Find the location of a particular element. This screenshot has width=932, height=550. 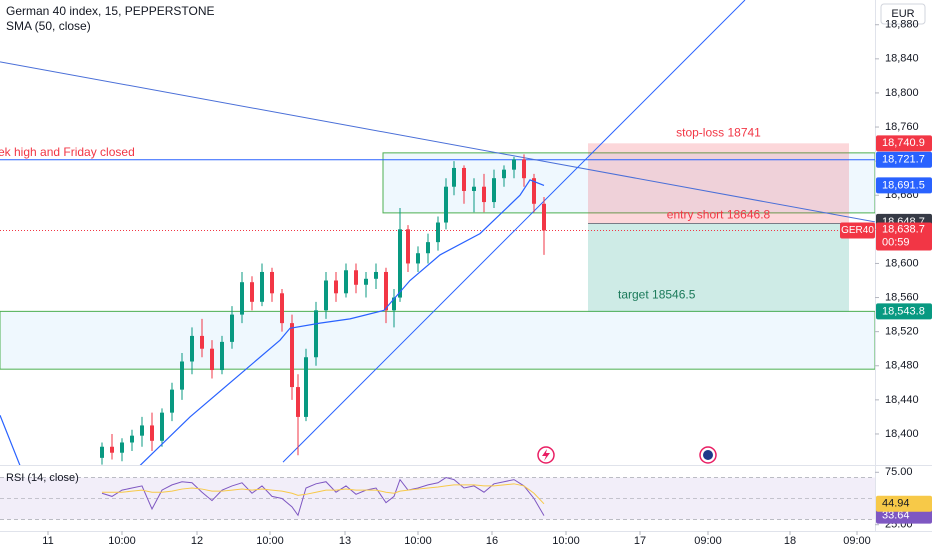

symbol-tag: GER40 is located at coordinates (857, 230).